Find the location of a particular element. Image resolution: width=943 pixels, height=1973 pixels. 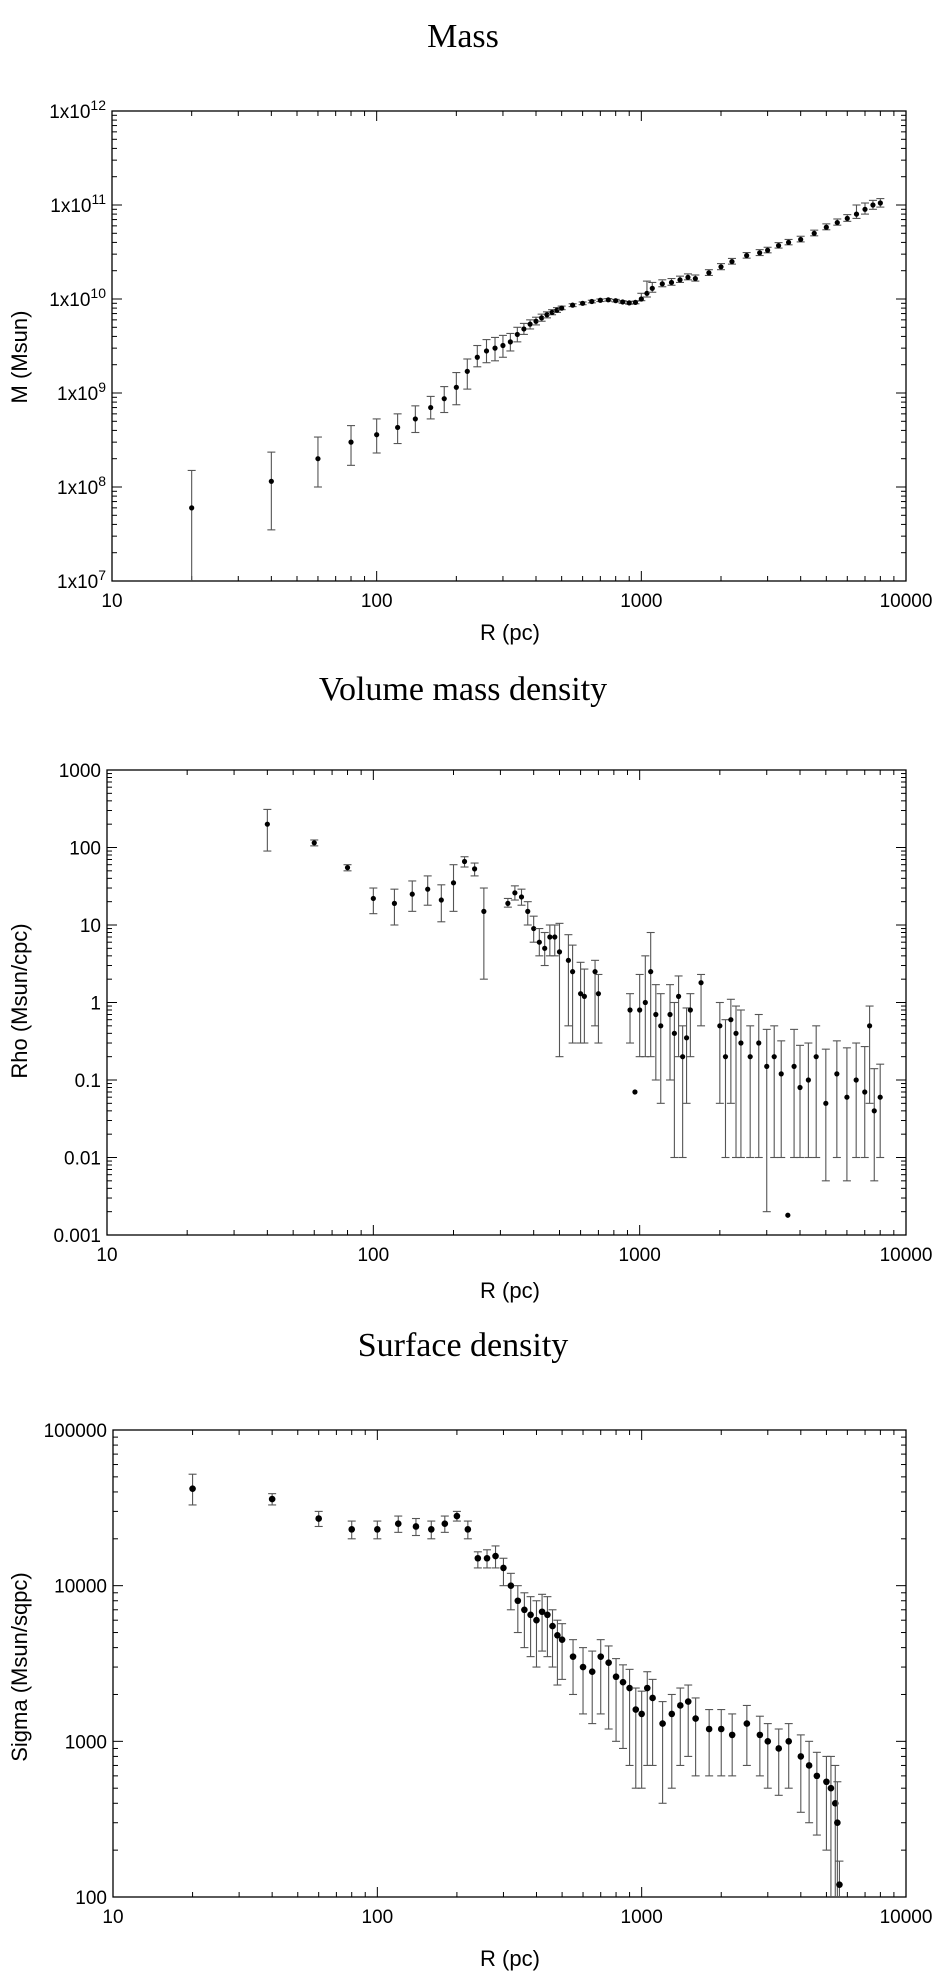

mass-y-tick-label: 1x10¹¹ is located at coordinates (78, 204).